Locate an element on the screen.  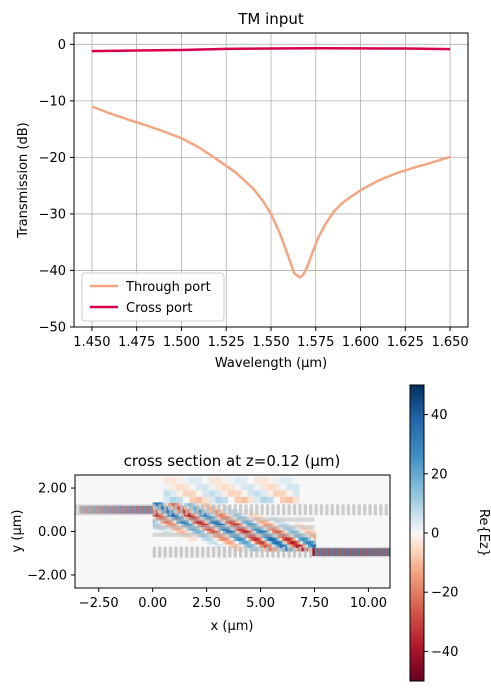
bottom-y-tick-label: −2.00 is located at coordinates (47, 575).